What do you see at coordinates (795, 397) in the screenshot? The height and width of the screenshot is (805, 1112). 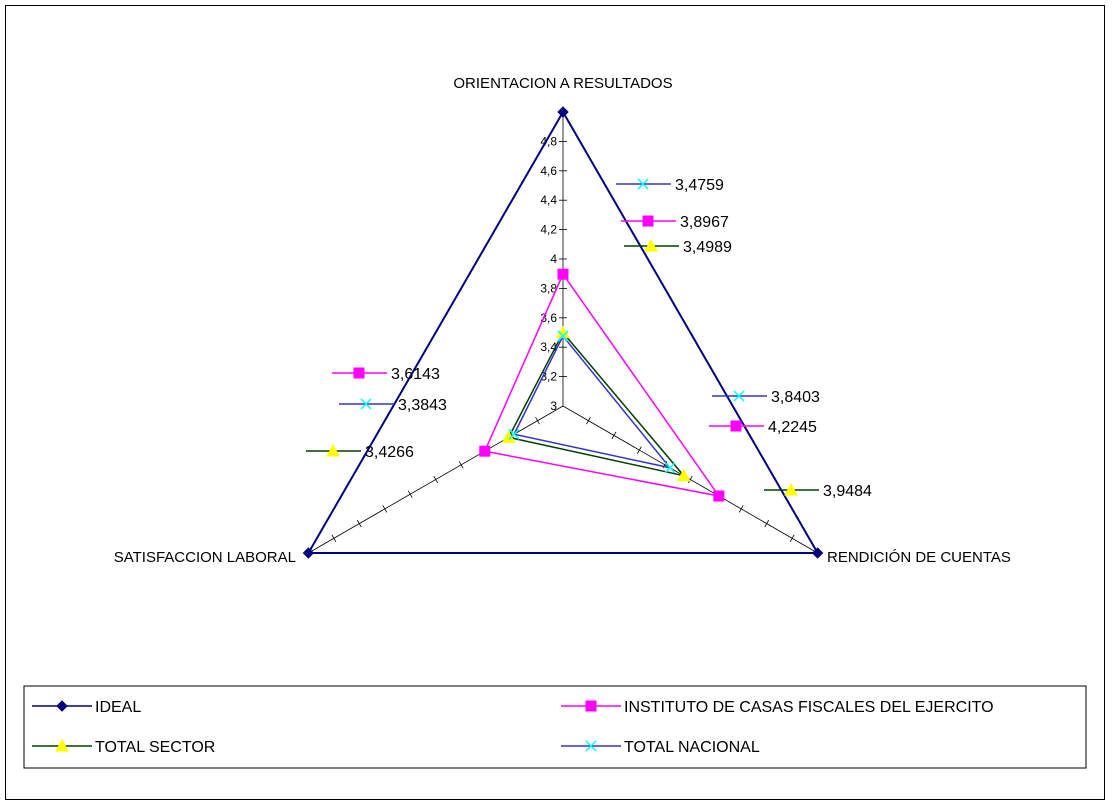 I see `data-label-text: 3,8403` at bounding box center [795, 397].